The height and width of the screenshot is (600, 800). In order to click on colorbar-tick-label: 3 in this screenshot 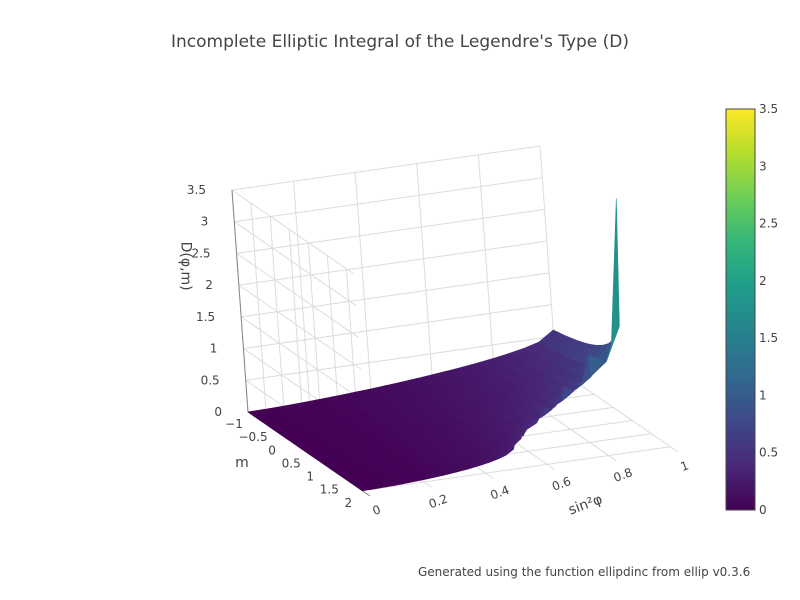, I will do `click(763, 166)`.